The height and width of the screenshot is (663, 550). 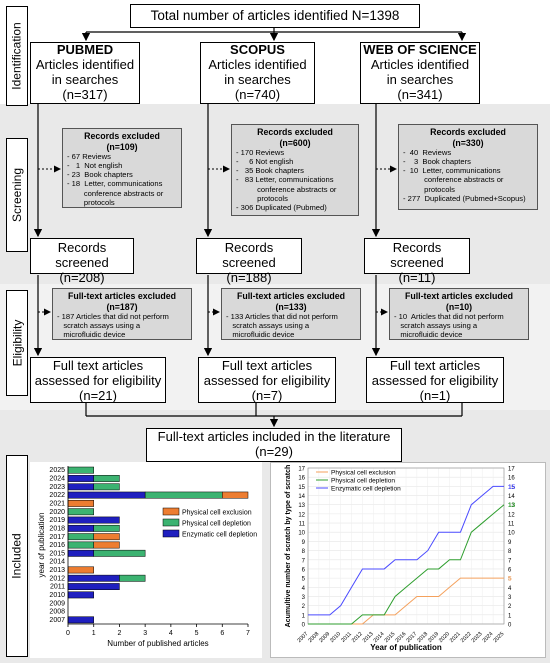 What do you see at coordinates (248, 633) in the screenshot?
I see `x-tick-label: 7` at bounding box center [248, 633].